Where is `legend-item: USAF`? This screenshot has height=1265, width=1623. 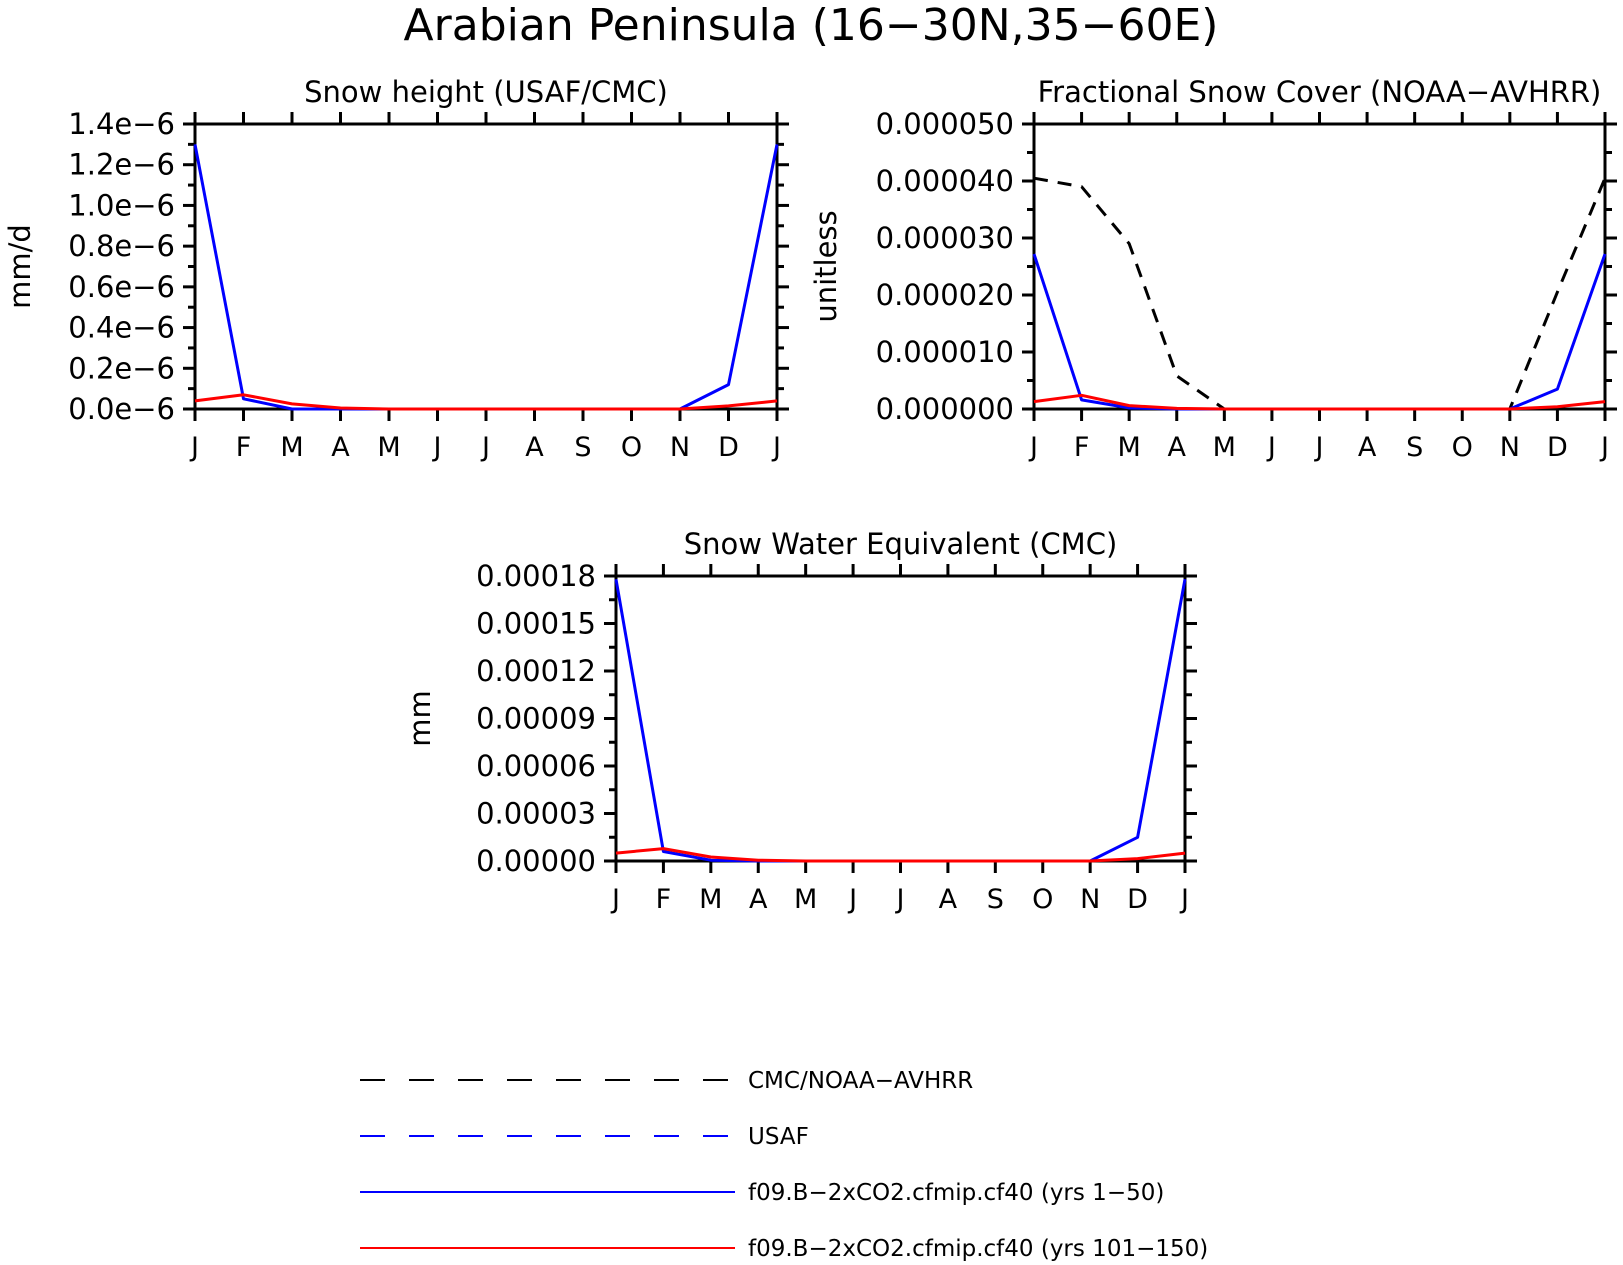 legend-item: USAF is located at coordinates (584, 1137).